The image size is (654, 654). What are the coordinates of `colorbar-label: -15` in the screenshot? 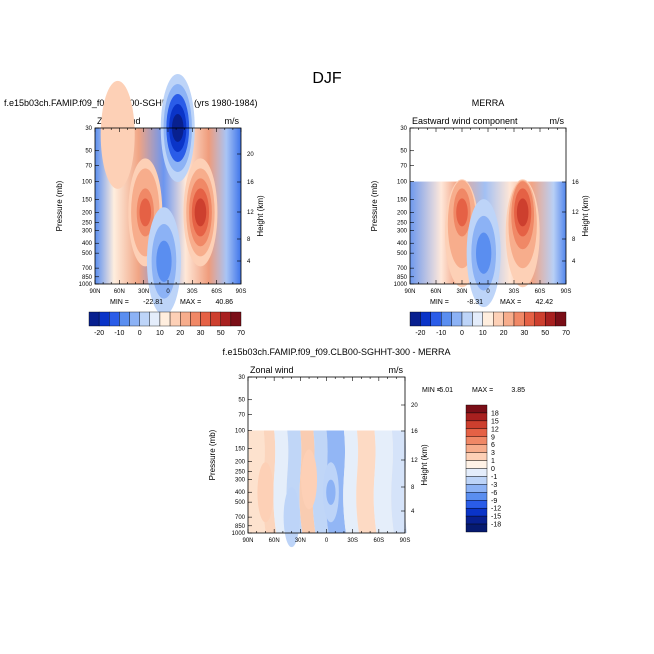 It's located at (496, 517).